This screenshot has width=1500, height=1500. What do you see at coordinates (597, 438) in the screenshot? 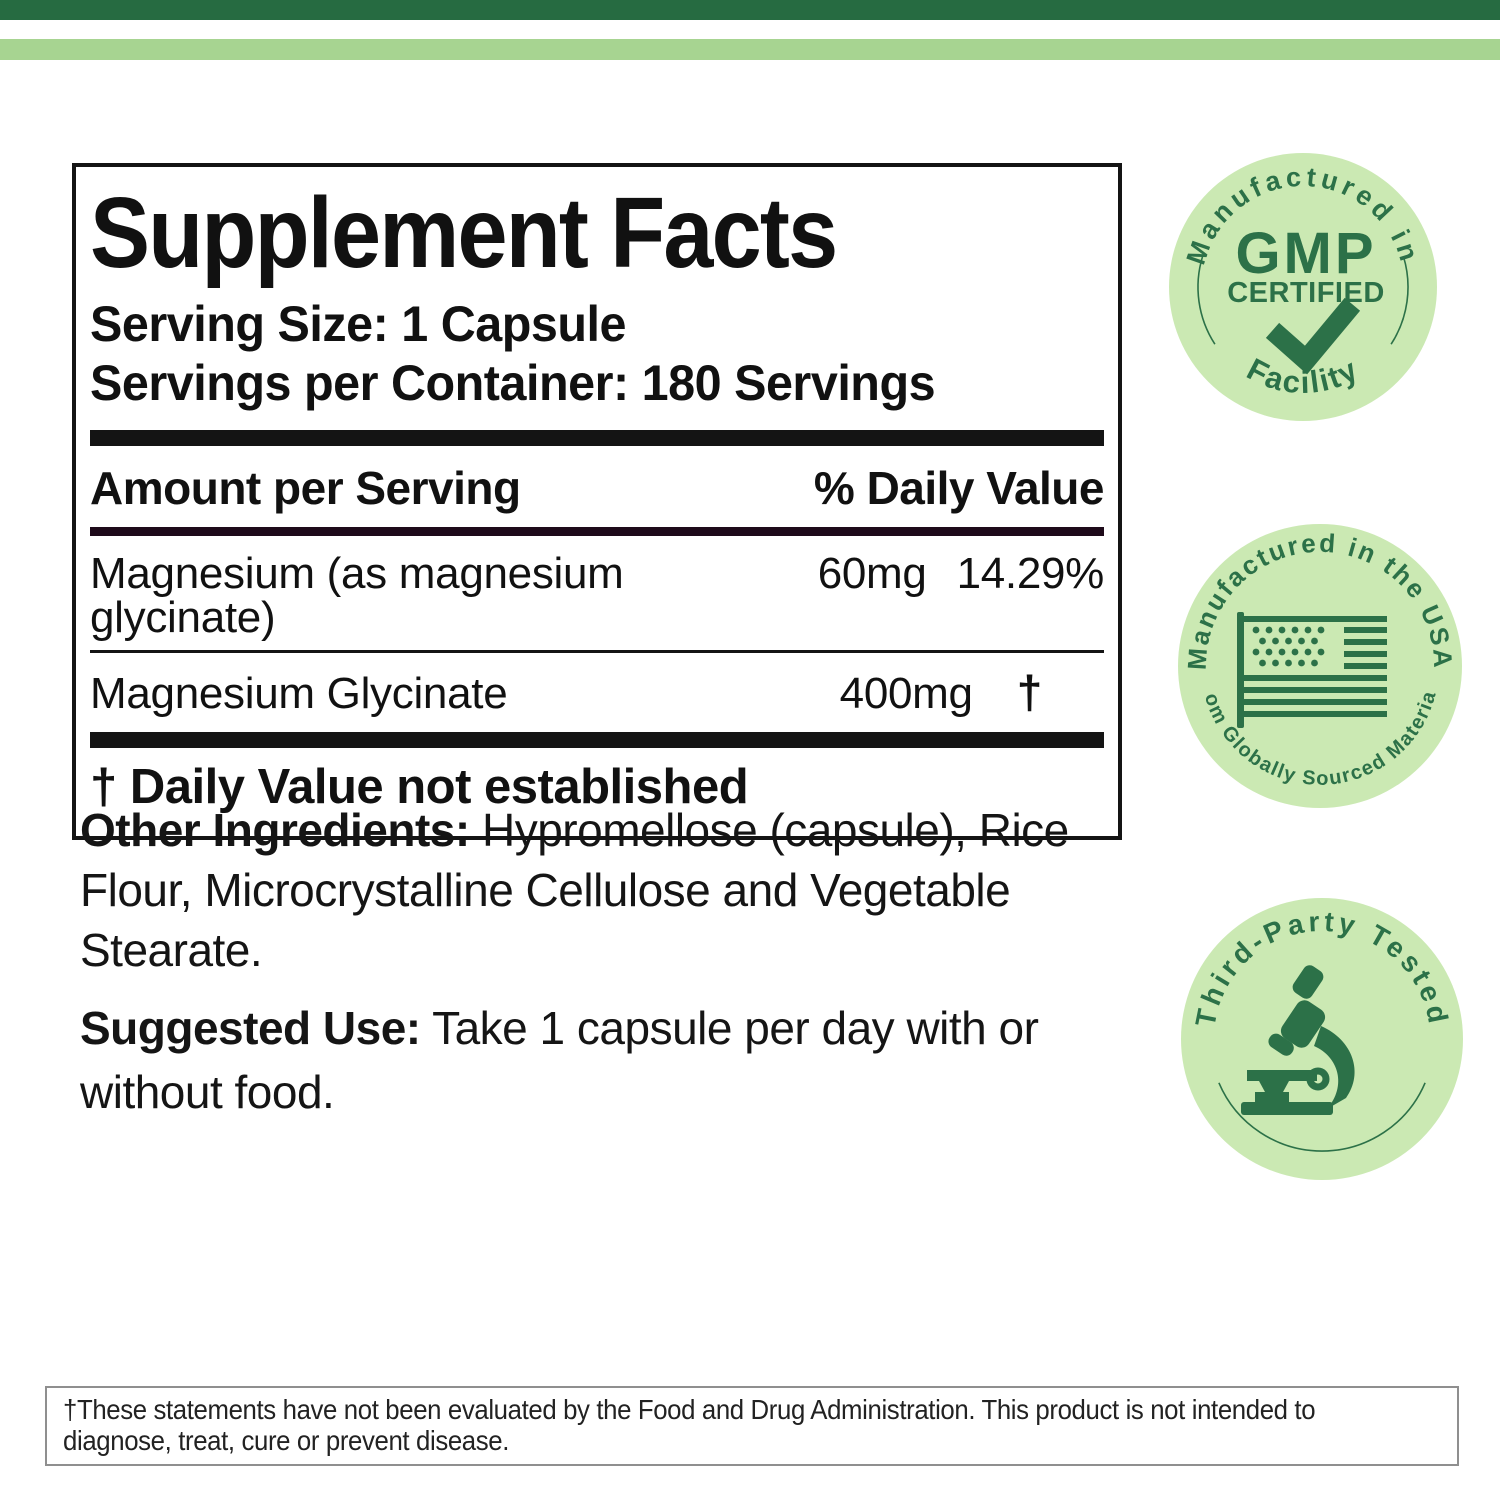
I see `thick-rule-top` at bounding box center [597, 438].